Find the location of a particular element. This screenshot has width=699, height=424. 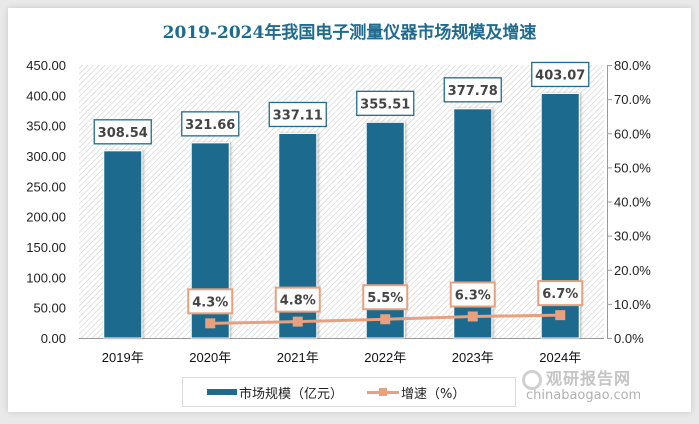

line-data-label: 4.8% is located at coordinates (298, 301).